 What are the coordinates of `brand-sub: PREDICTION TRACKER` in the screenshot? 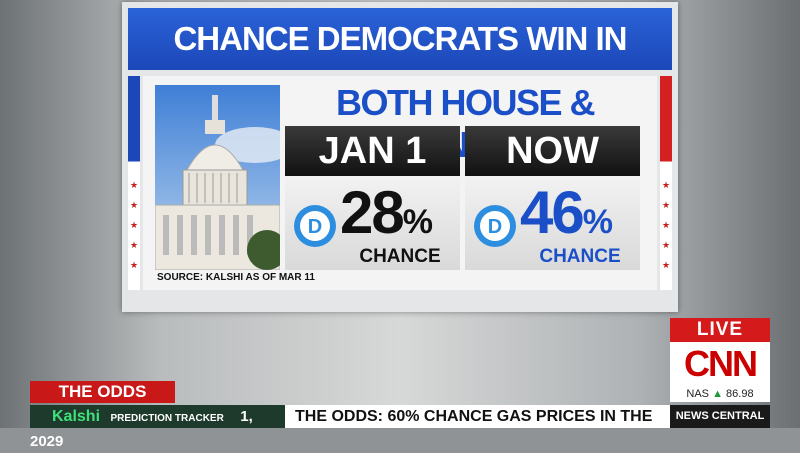 It's located at (167, 418).